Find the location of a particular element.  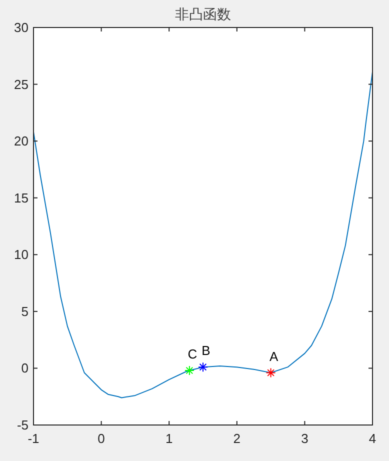

y-tick-label: 5 is located at coordinates (24, 311).